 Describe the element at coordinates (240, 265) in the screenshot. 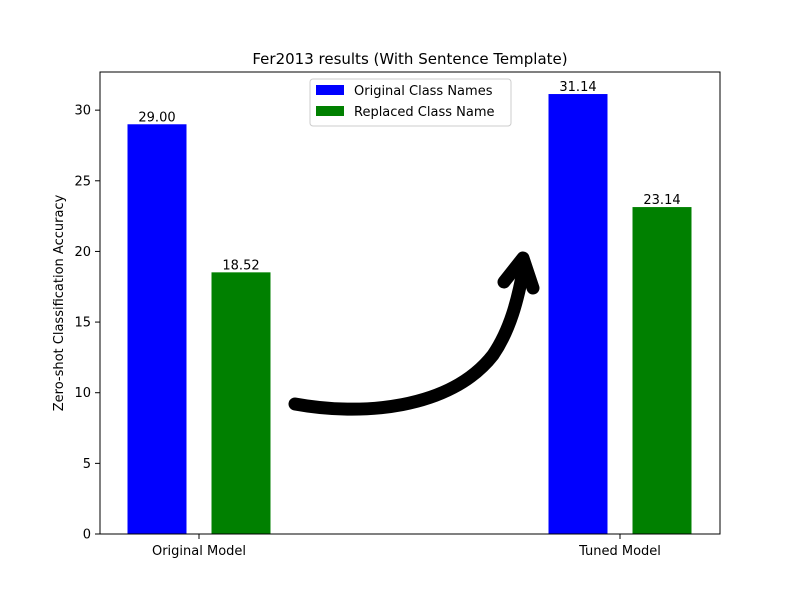

I see `bar-value-label: 18.52` at that location.